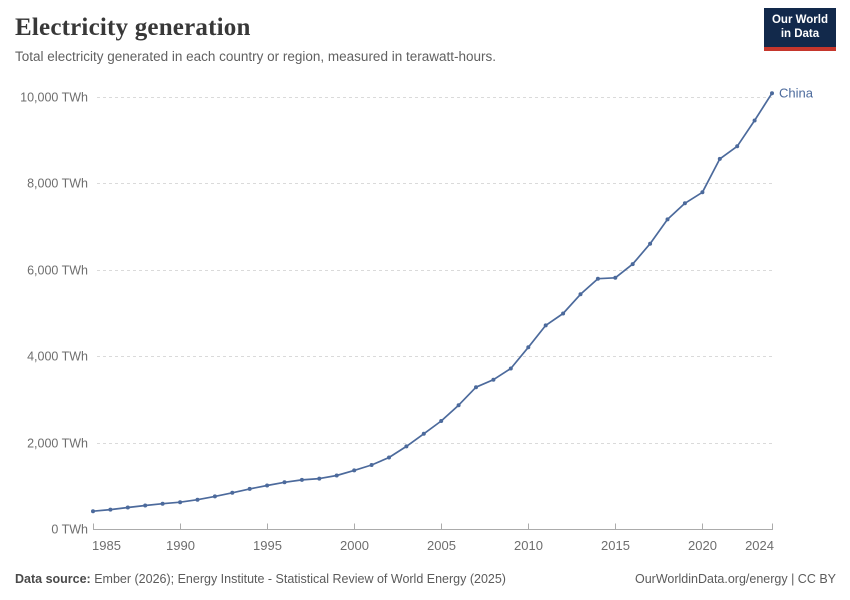 This screenshot has width=850, height=600. Describe the element at coordinates (180, 545) in the screenshot. I see `x-tick-label: 1990` at that location.